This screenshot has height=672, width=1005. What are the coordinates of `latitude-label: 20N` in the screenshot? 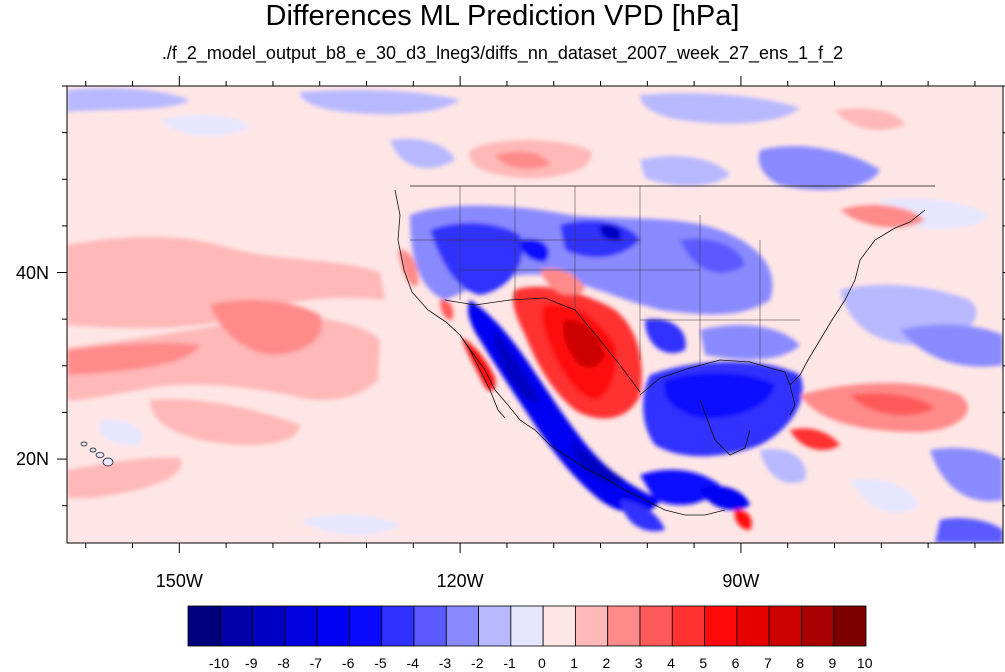 It's located at (33, 459).